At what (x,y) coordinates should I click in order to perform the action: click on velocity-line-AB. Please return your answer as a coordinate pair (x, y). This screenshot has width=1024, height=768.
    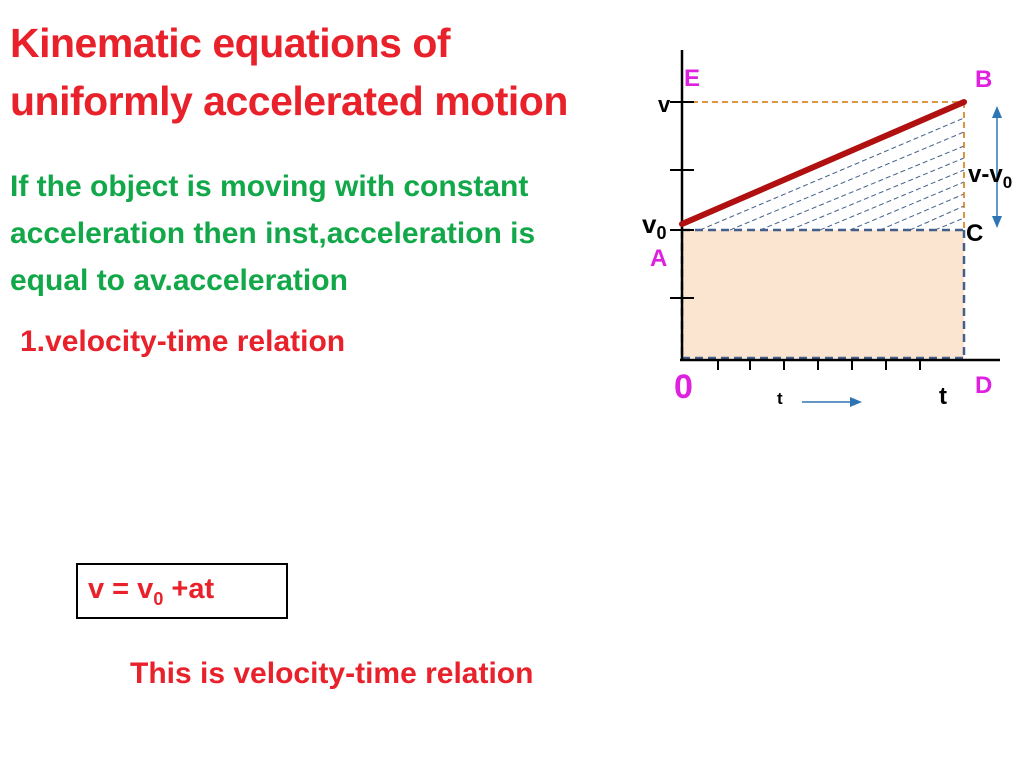
    Looking at the image, I should click on (823, 163).